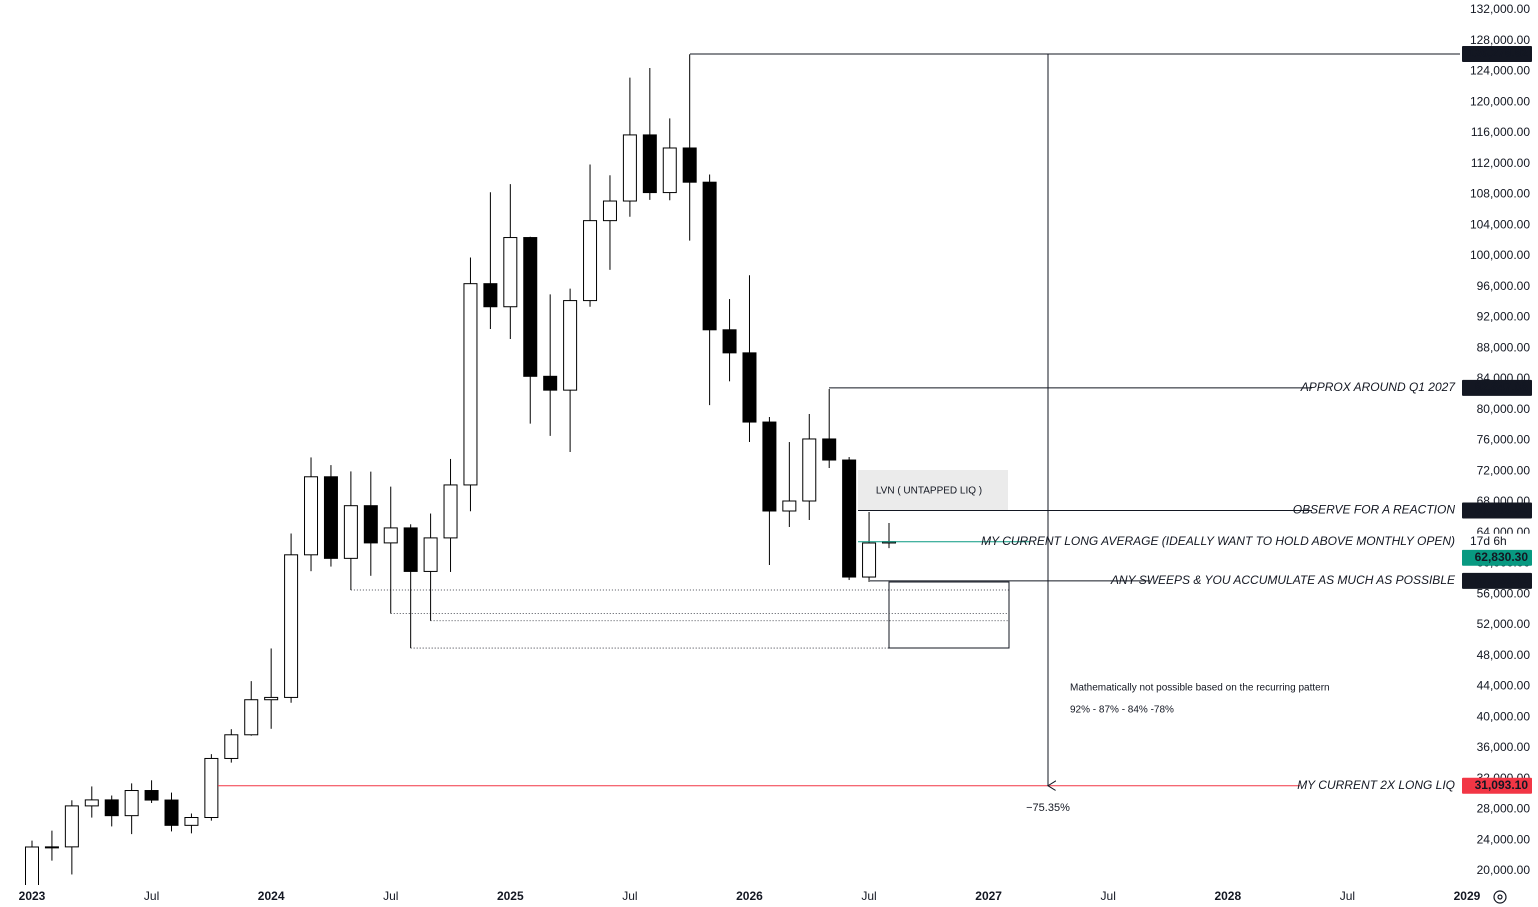 This screenshot has width=1538, height=907. What do you see at coordinates (1504, 409) in the screenshot?
I see `y-tick-label: 80,000.00` at bounding box center [1504, 409].